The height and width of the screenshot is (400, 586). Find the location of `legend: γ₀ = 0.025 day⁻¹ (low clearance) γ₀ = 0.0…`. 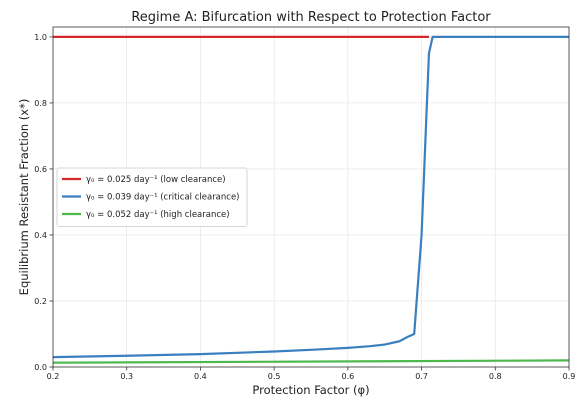

legend: γ₀ = 0.025 day⁻¹ (low clearance) γ₀ = 0.0… is located at coordinates (152, 197).